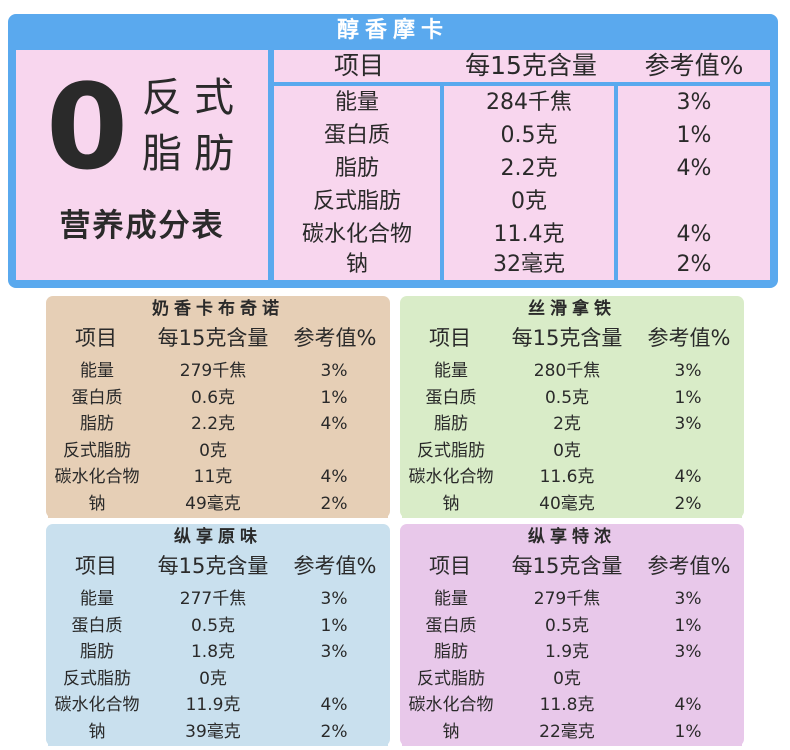  I want to click on table-cell: 1.9克, so click(567, 652).